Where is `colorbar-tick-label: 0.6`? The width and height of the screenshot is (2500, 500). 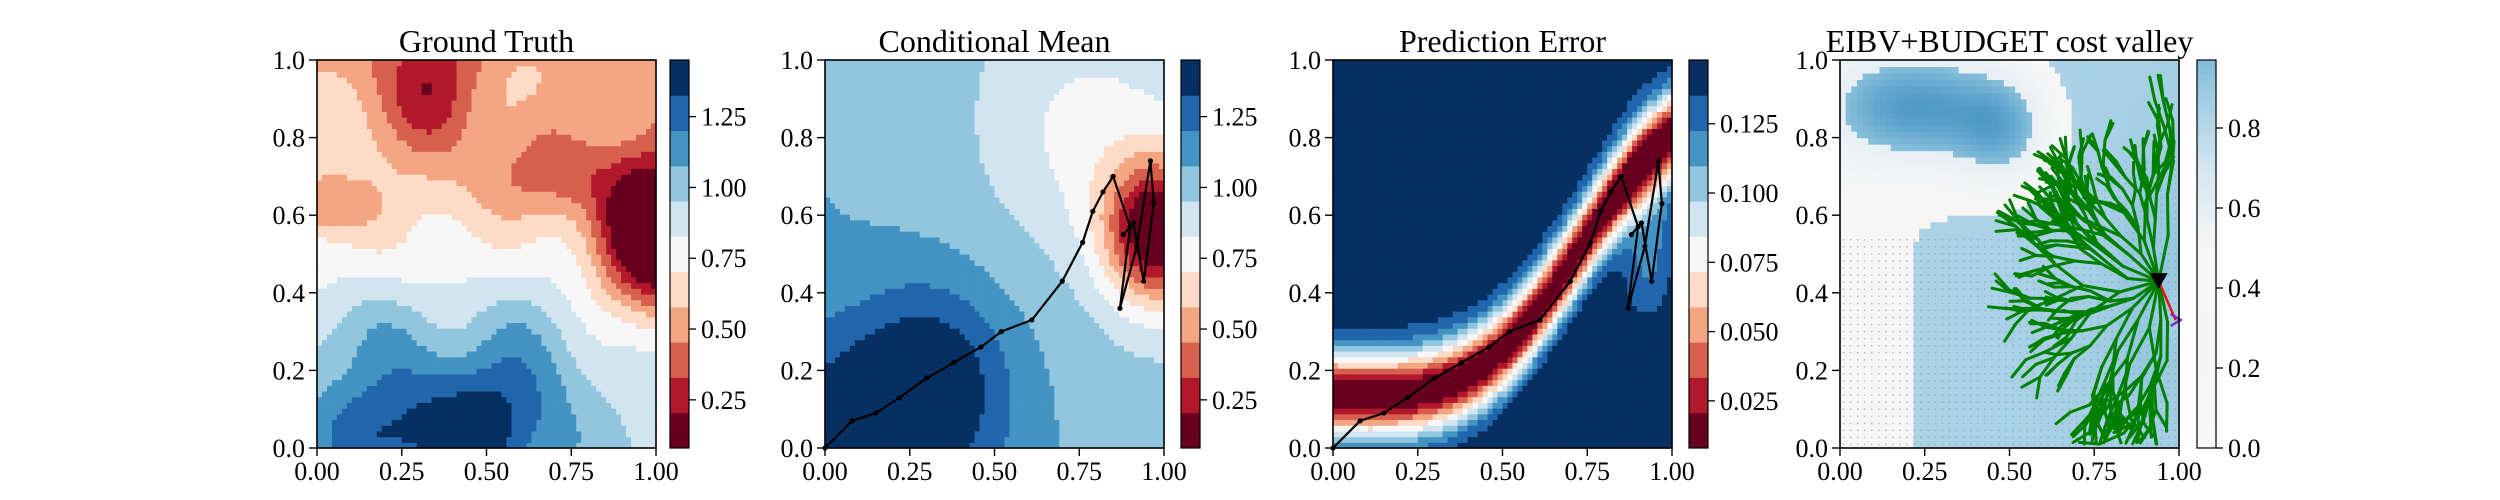 colorbar-tick-label: 0.6 is located at coordinates (2244, 208).